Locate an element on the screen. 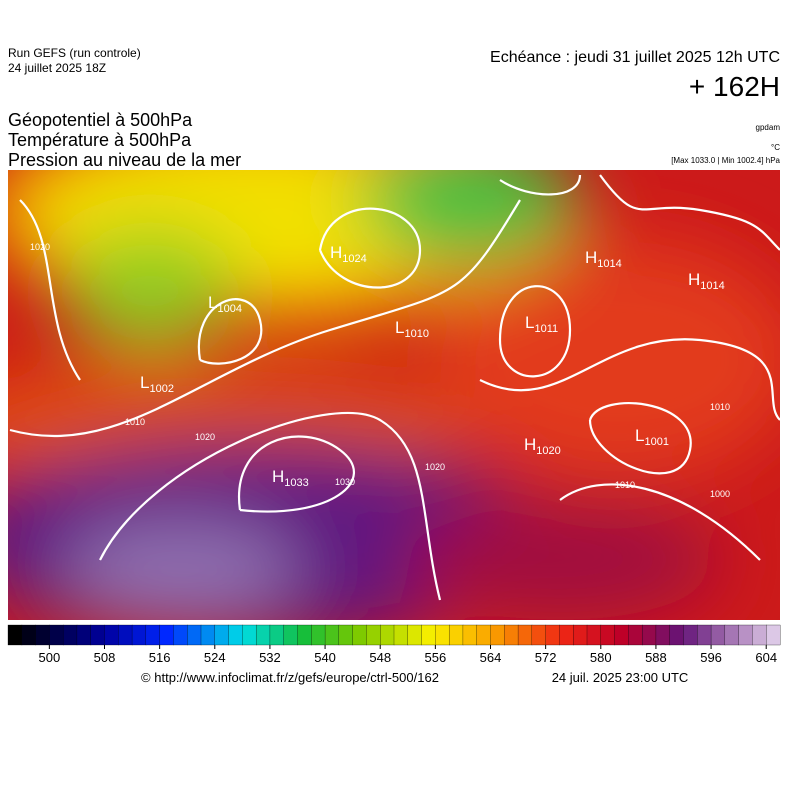 This screenshot has width=788, height=794. pressure-center: L1002 is located at coordinates (157, 384).